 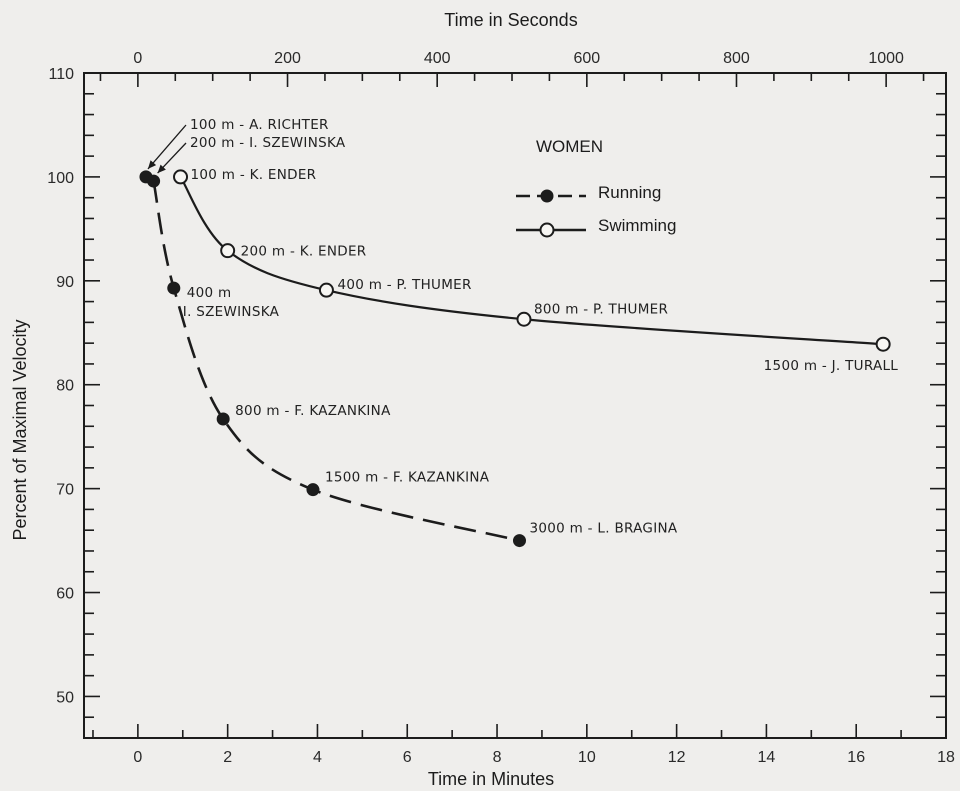 What do you see at coordinates (287, 58) in the screenshot?
I see `x2-tick-label: 200` at bounding box center [287, 58].